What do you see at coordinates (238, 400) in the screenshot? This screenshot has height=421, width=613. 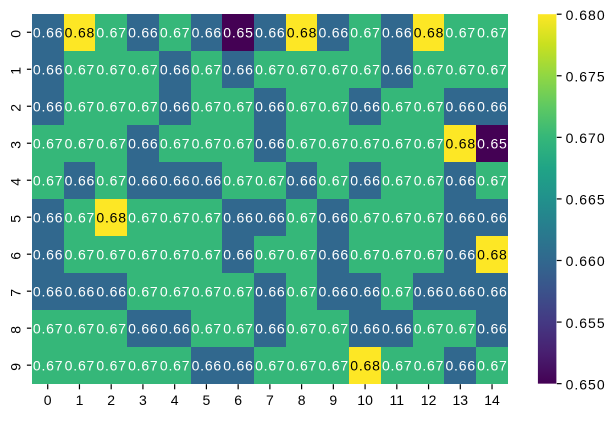 I see `svg-text: 6` at bounding box center [238, 400].